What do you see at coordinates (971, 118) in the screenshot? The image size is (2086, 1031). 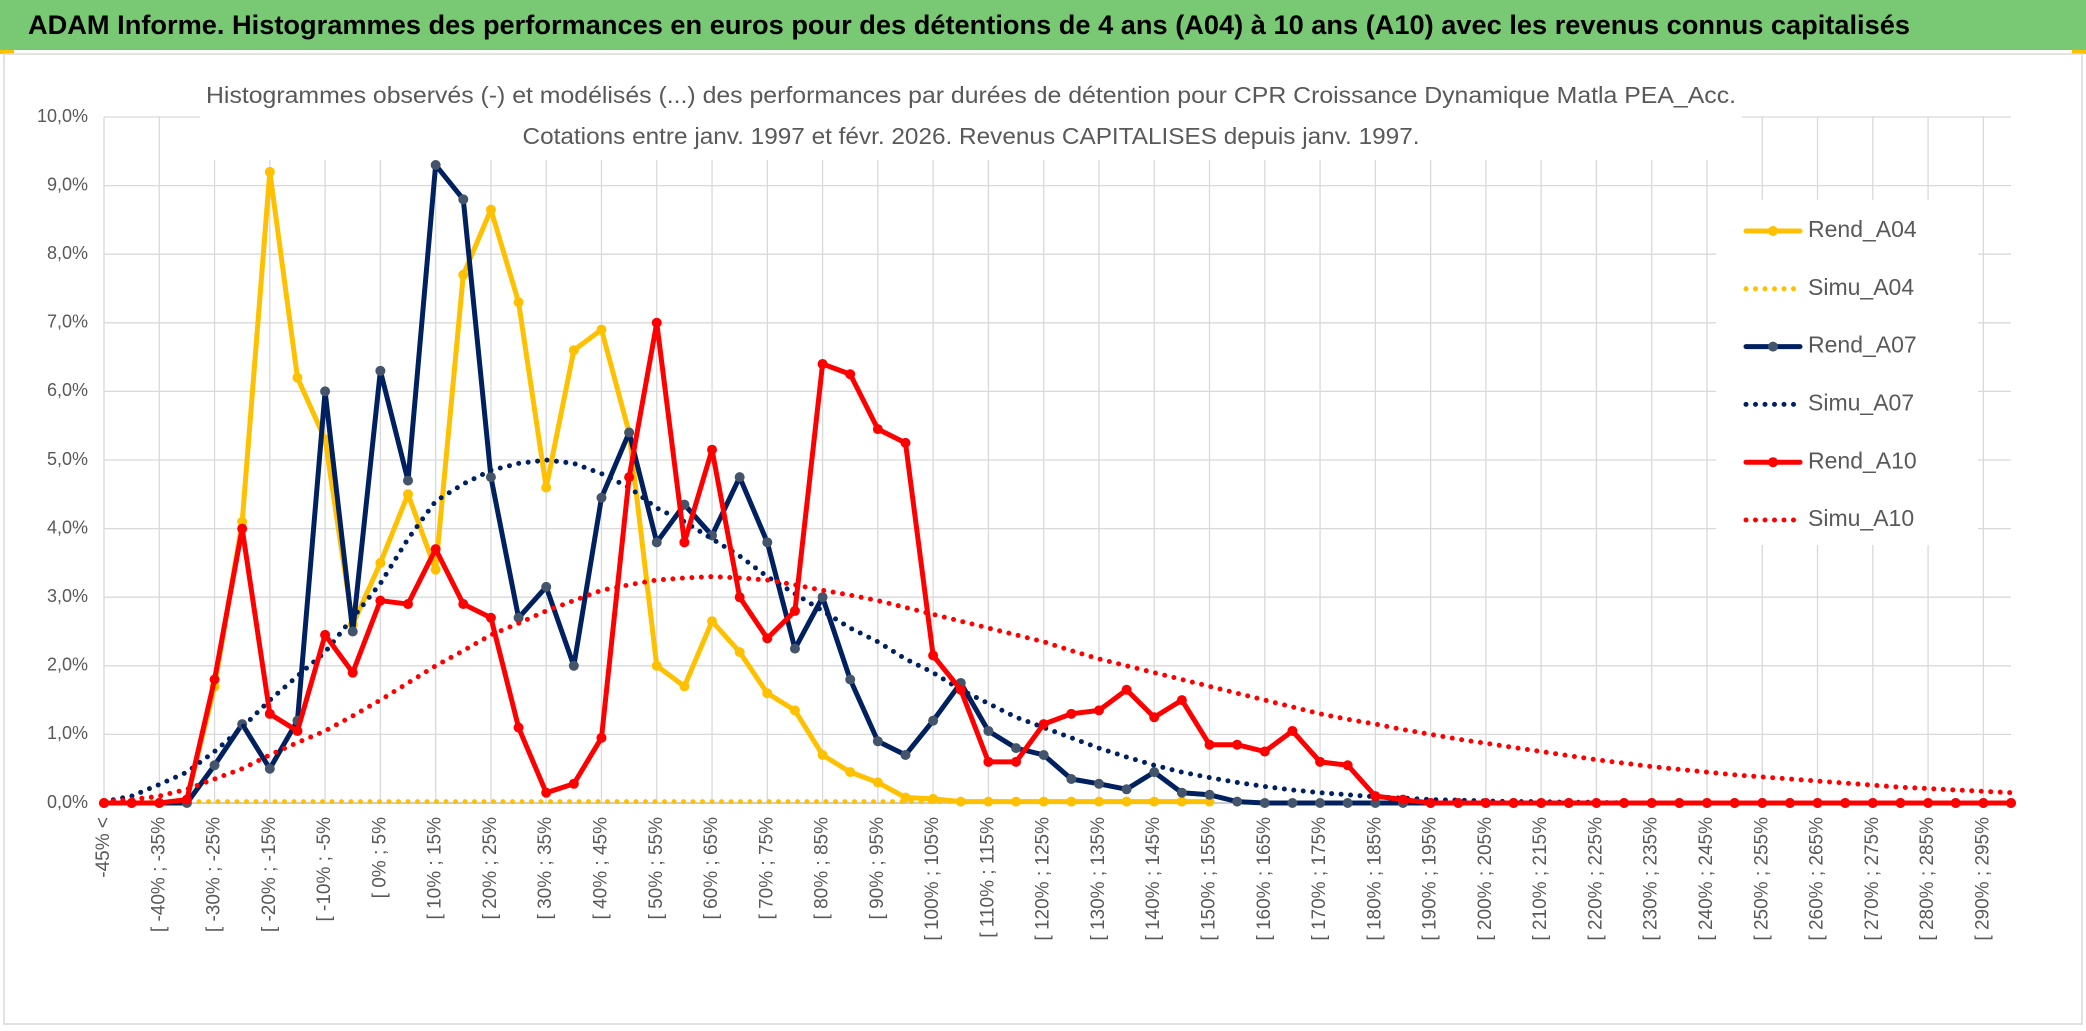 I see `subtitle-box` at bounding box center [971, 118].